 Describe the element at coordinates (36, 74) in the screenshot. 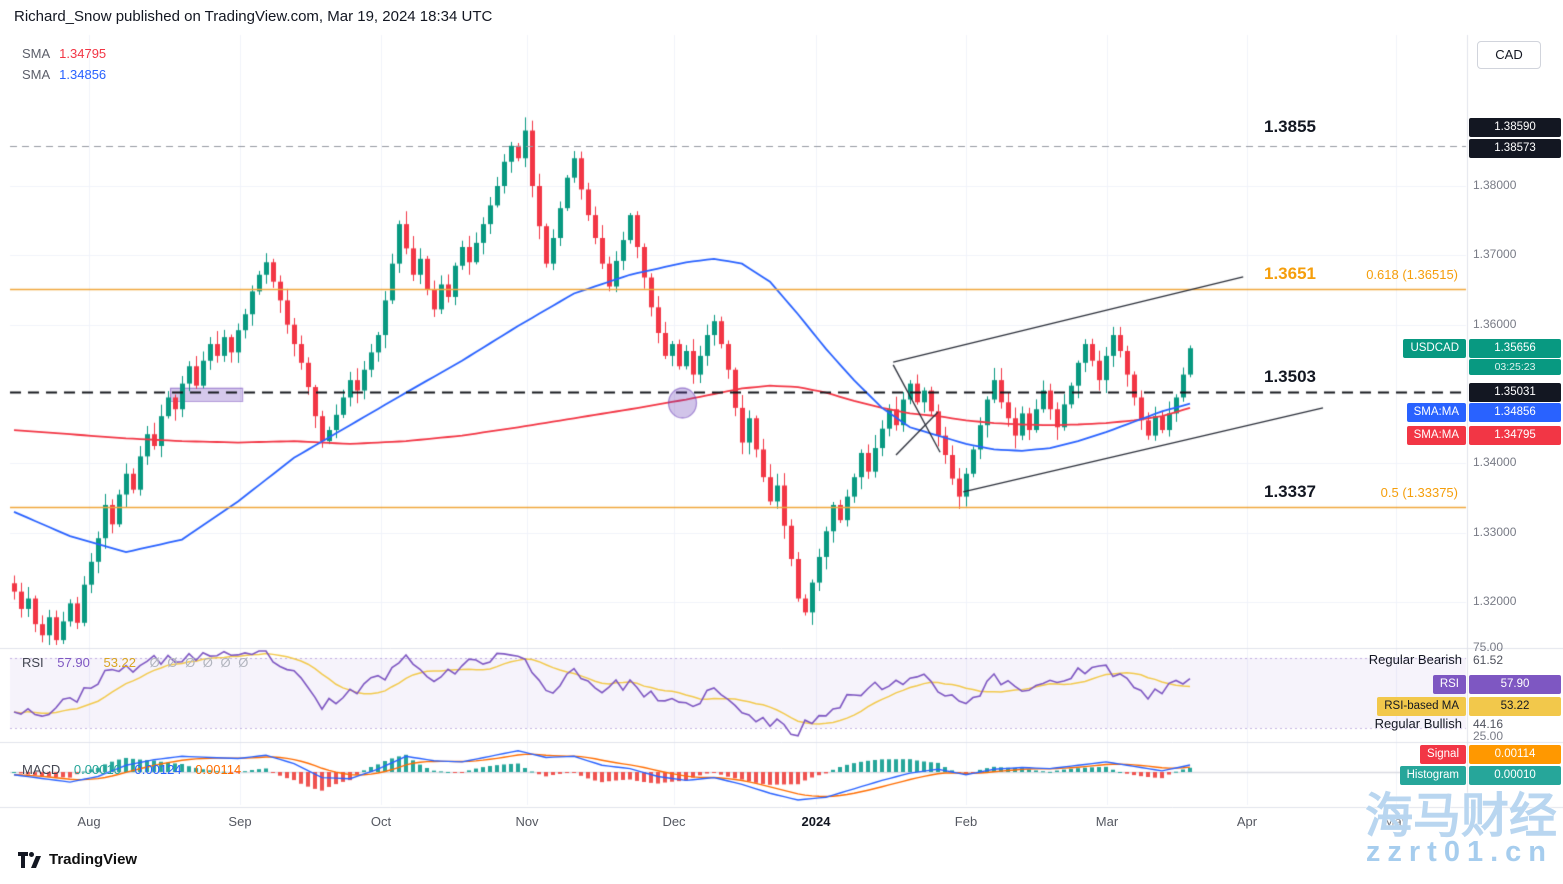

I see `sma-fast-label: SMA` at that location.